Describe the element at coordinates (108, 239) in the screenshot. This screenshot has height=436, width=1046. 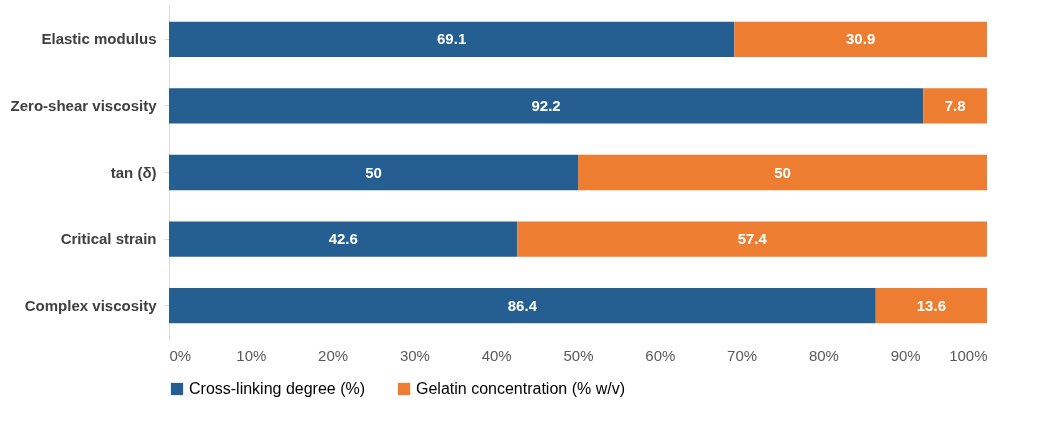
I see `y-tick-label: Critical strain` at that location.